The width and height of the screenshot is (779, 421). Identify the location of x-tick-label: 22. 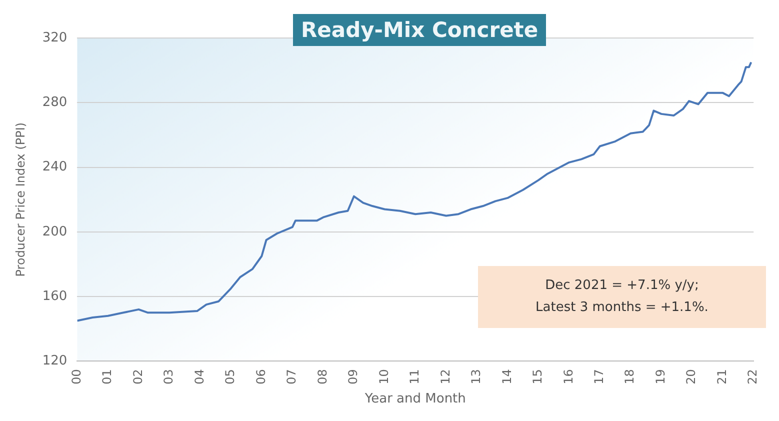
(753, 376).